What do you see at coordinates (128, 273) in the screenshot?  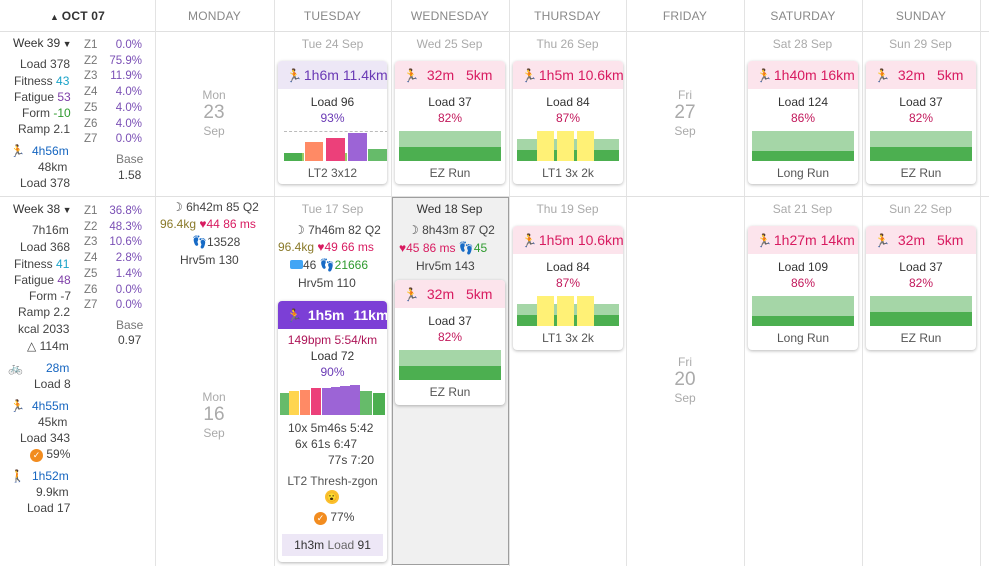 I see `zone-value: 1.4%` at bounding box center [128, 273].